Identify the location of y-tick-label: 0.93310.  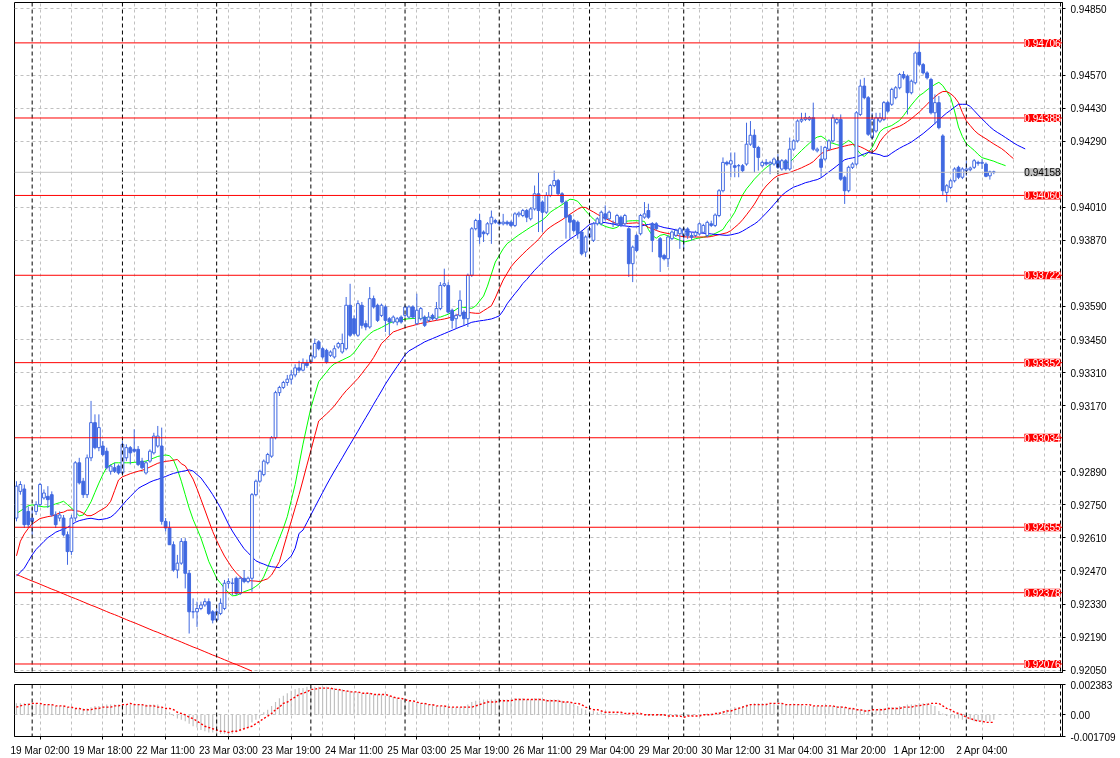
(1089, 373).